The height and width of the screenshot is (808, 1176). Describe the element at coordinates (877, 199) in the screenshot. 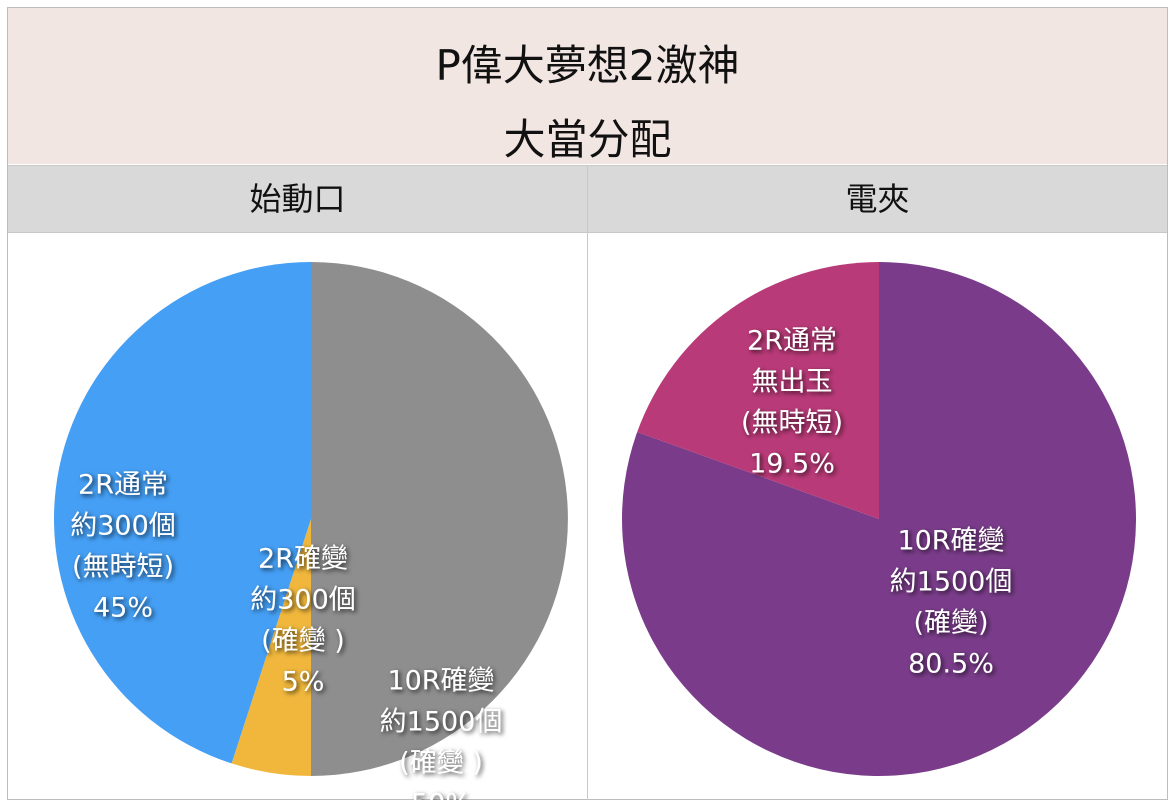

I see `column-header-electric-clamp: 電夾` at that location.